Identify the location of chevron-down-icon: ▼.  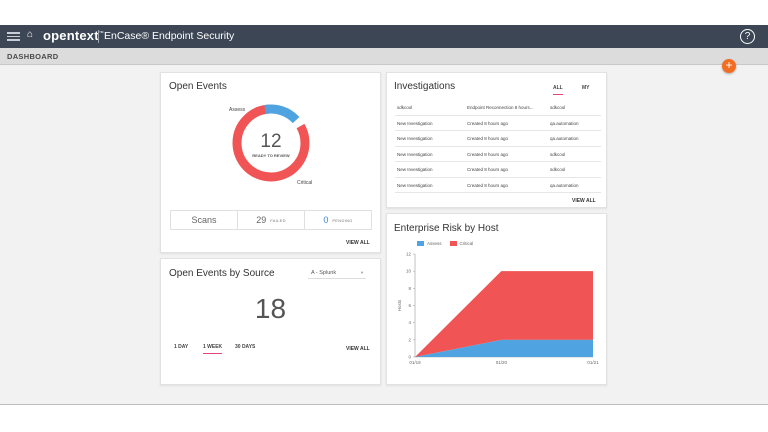
(362, 272).